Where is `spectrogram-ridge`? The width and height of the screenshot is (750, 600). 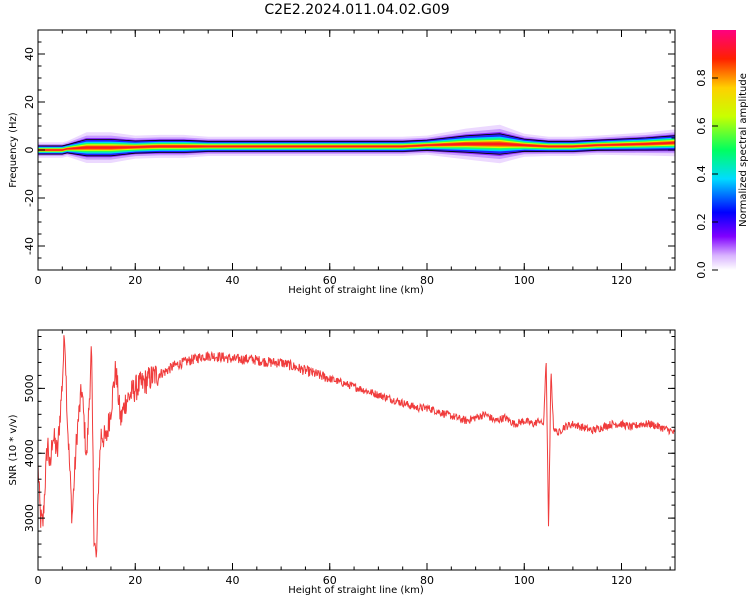 spectrogram-ridge is located at coordinates (356, 144).